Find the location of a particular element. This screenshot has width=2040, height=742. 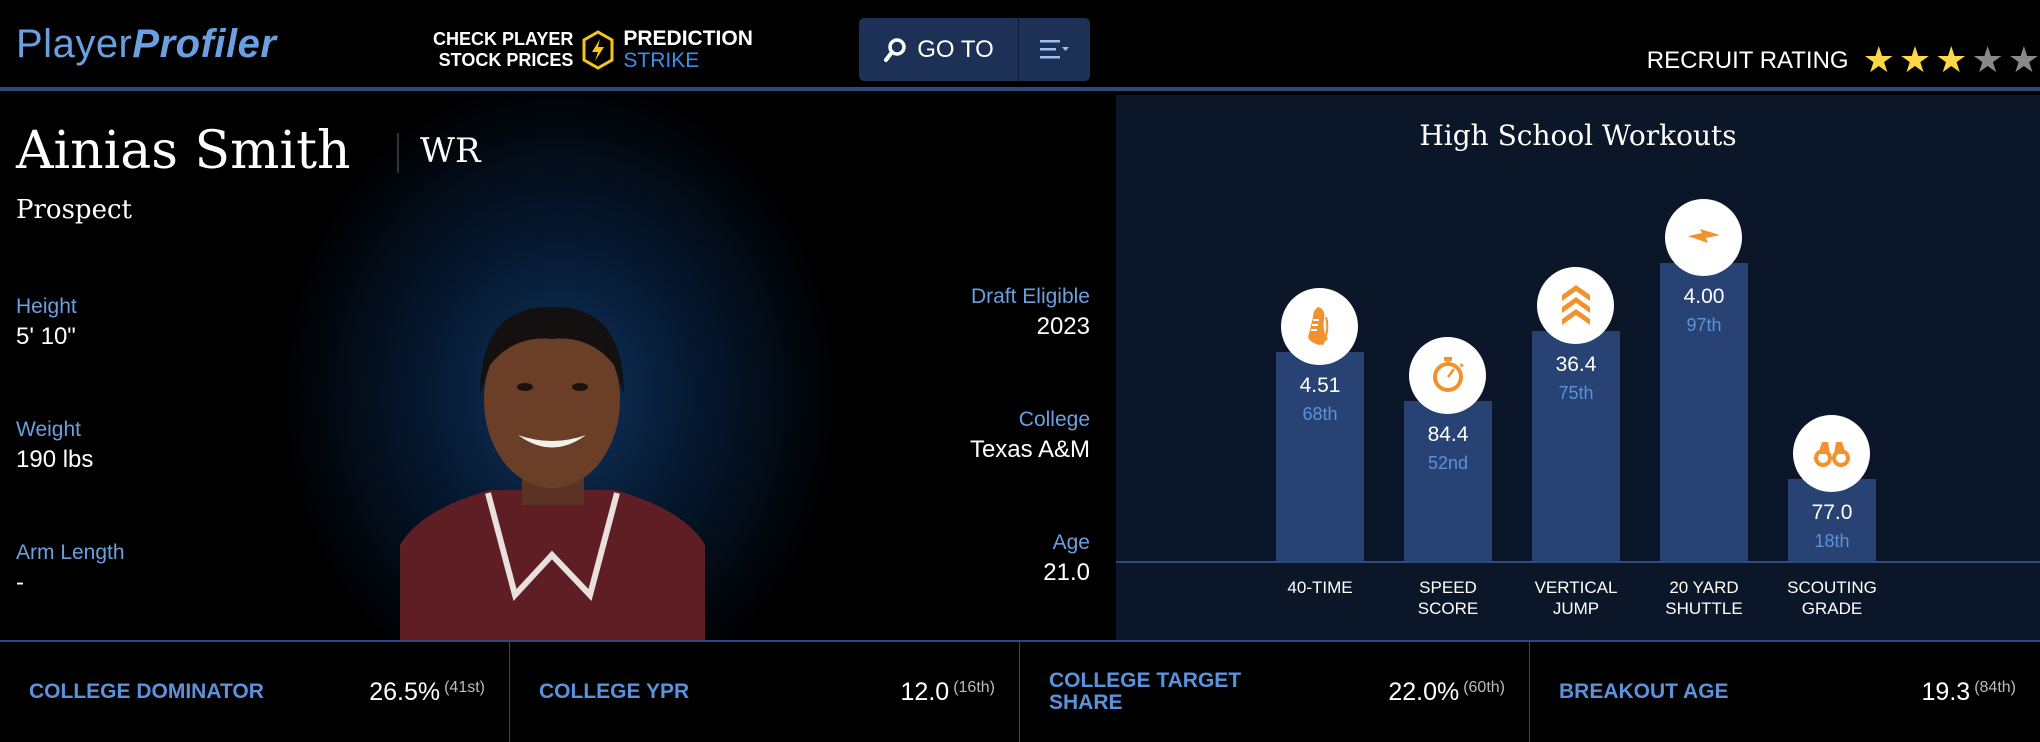

star-rating: ★ ★ ★ ★ ★ is located at coordinates (1951, 60).